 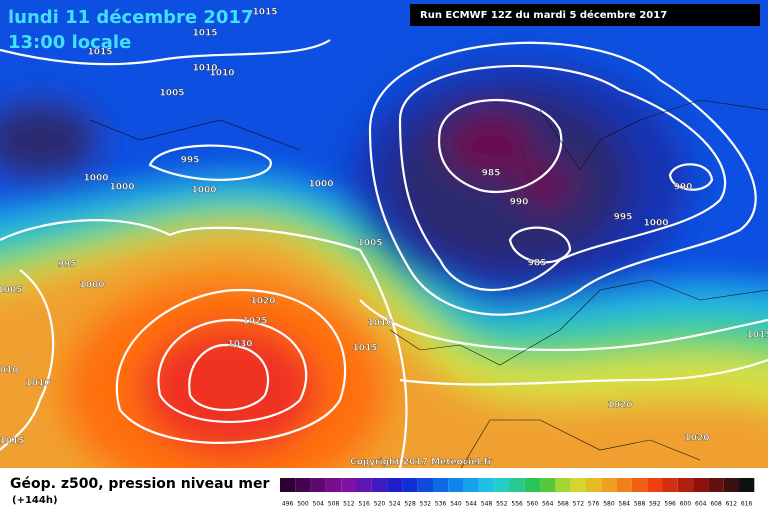 I want to click on scale-label: 576, so click(x=594, y=504).